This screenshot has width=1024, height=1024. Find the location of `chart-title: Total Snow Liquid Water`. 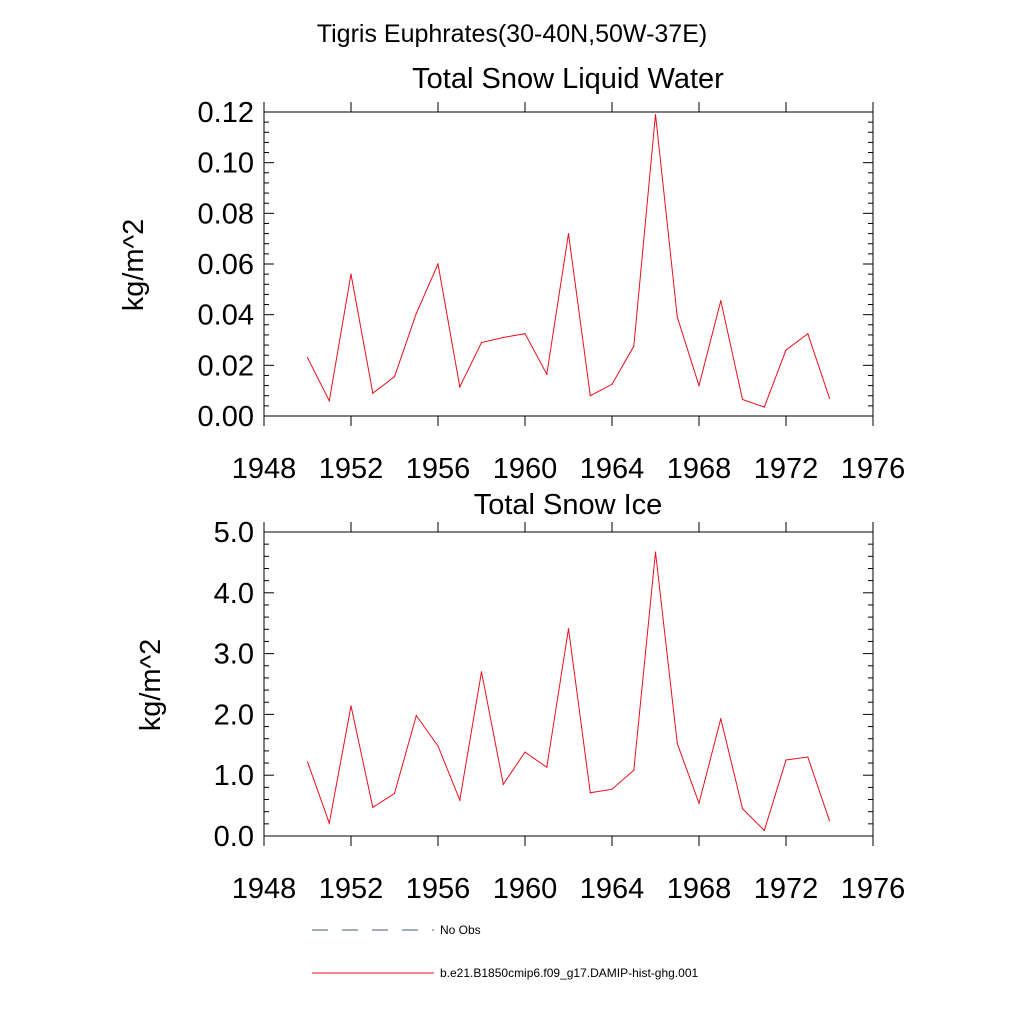

chart-title: Total Snow Liquid Water is located at coordinates (568, 79).